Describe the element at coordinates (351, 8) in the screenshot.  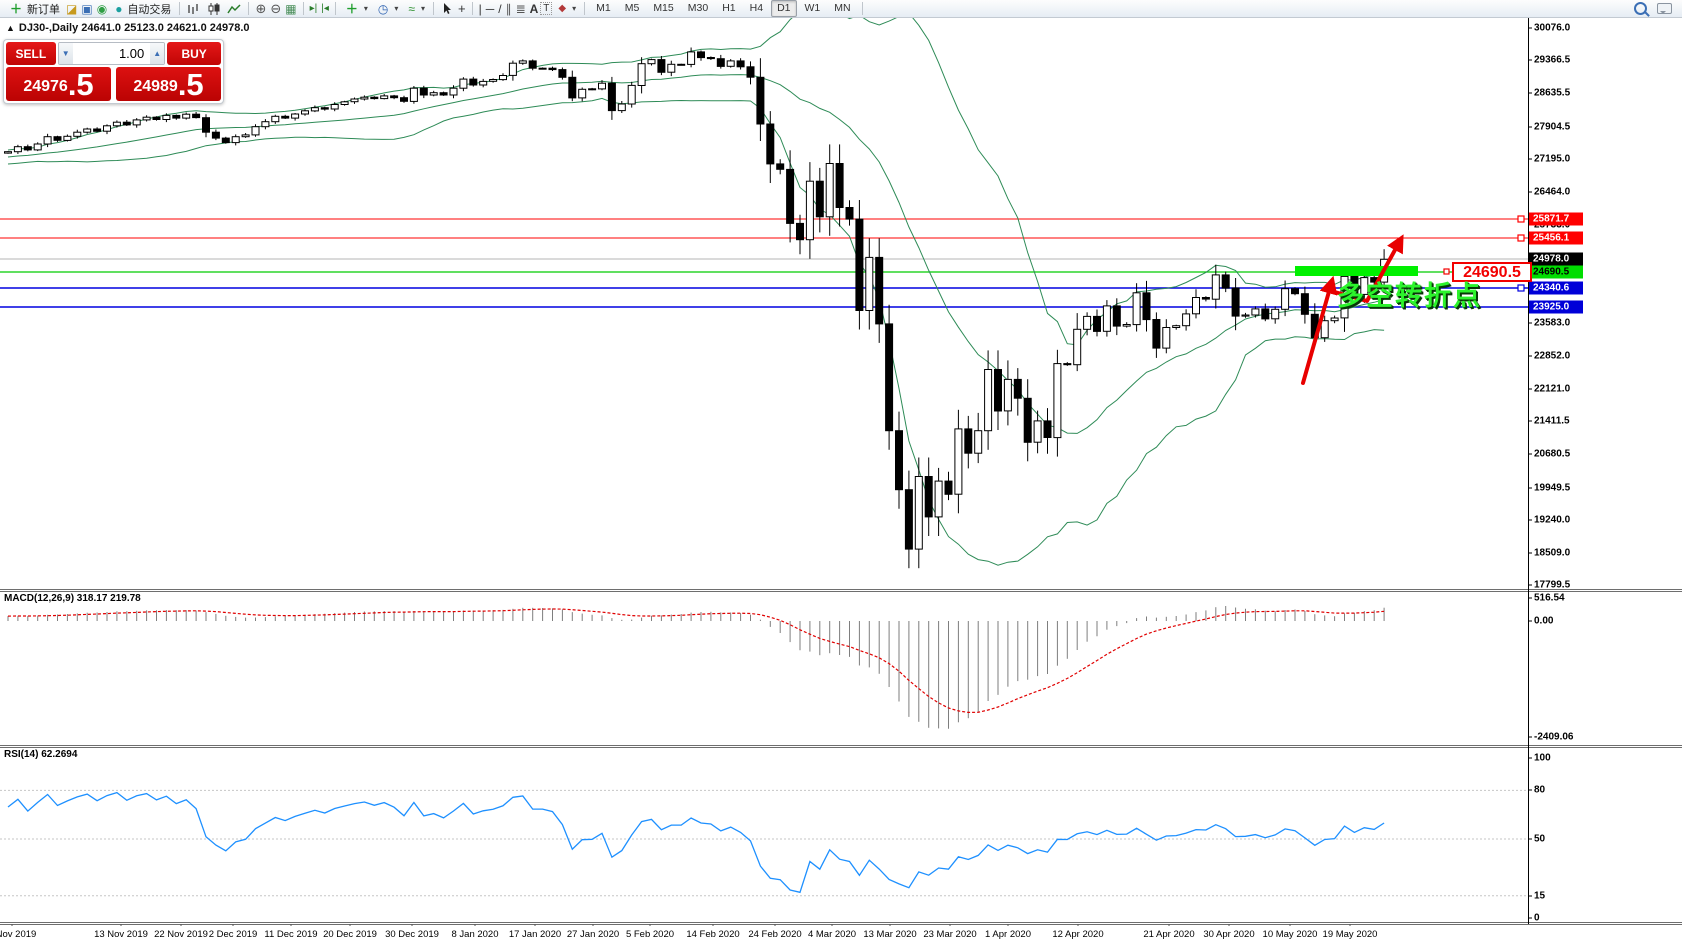
I see `new-chart-icon: ＋` at that location.